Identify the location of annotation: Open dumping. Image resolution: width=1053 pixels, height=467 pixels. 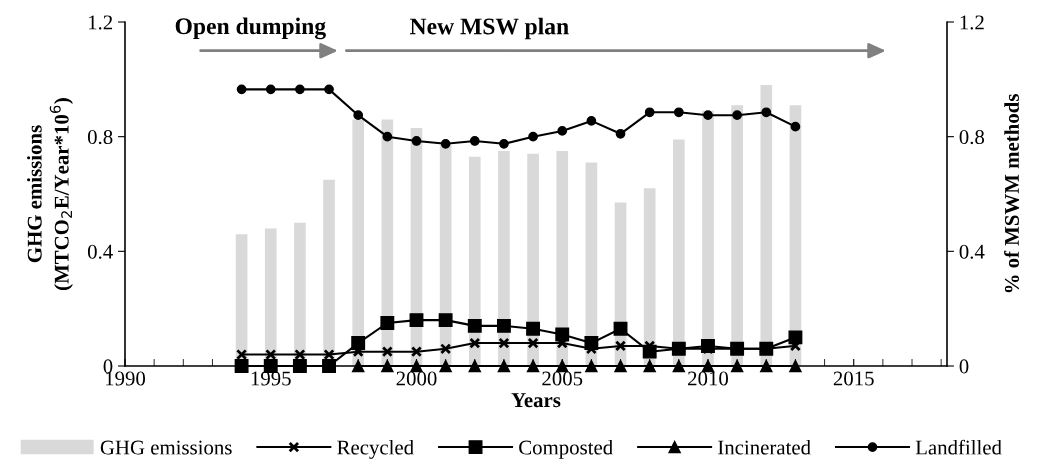
(250, 28).